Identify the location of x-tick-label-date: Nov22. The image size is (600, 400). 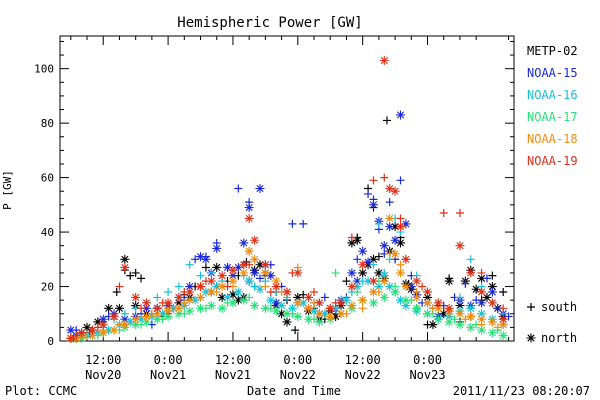
(363, 375).